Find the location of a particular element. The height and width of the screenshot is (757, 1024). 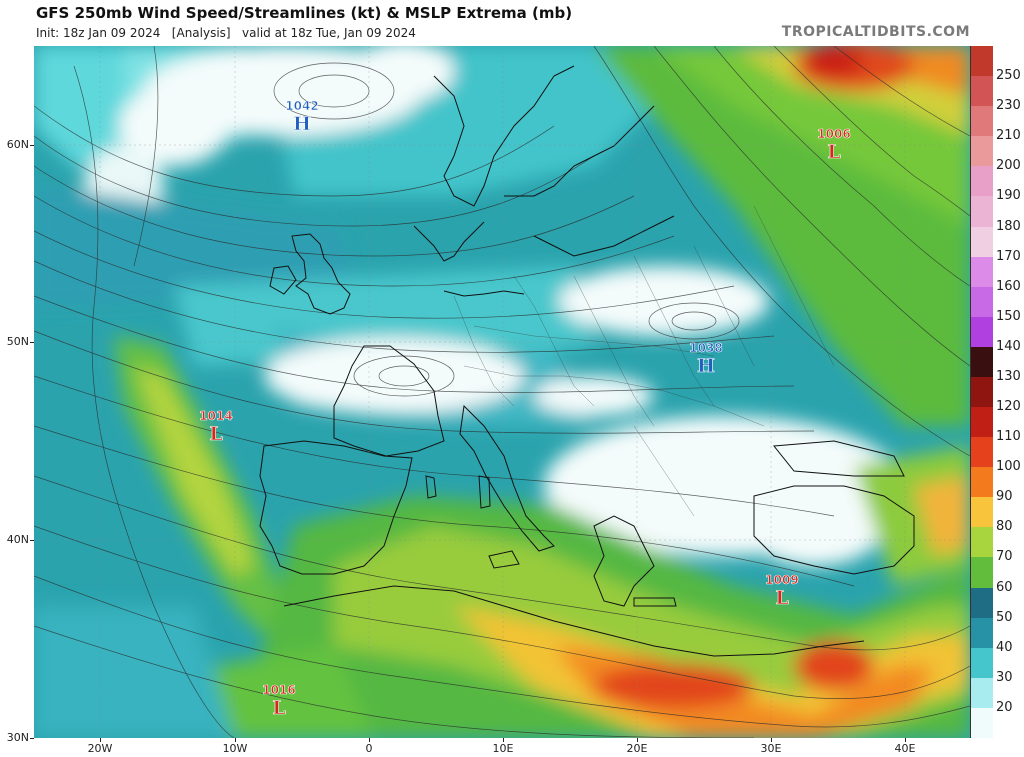

latitude-label: 40N is located at coordinates (17, 539).